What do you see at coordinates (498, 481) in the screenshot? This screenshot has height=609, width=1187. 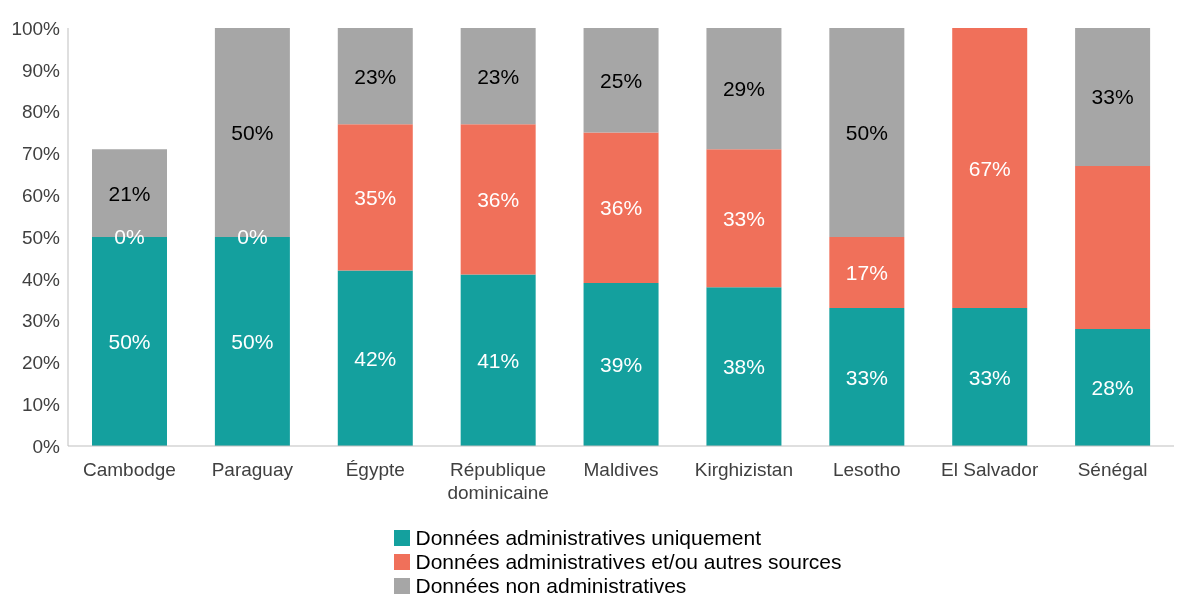 I see `x-tick-label: République dominicaine` at bounding box center [498, 481].